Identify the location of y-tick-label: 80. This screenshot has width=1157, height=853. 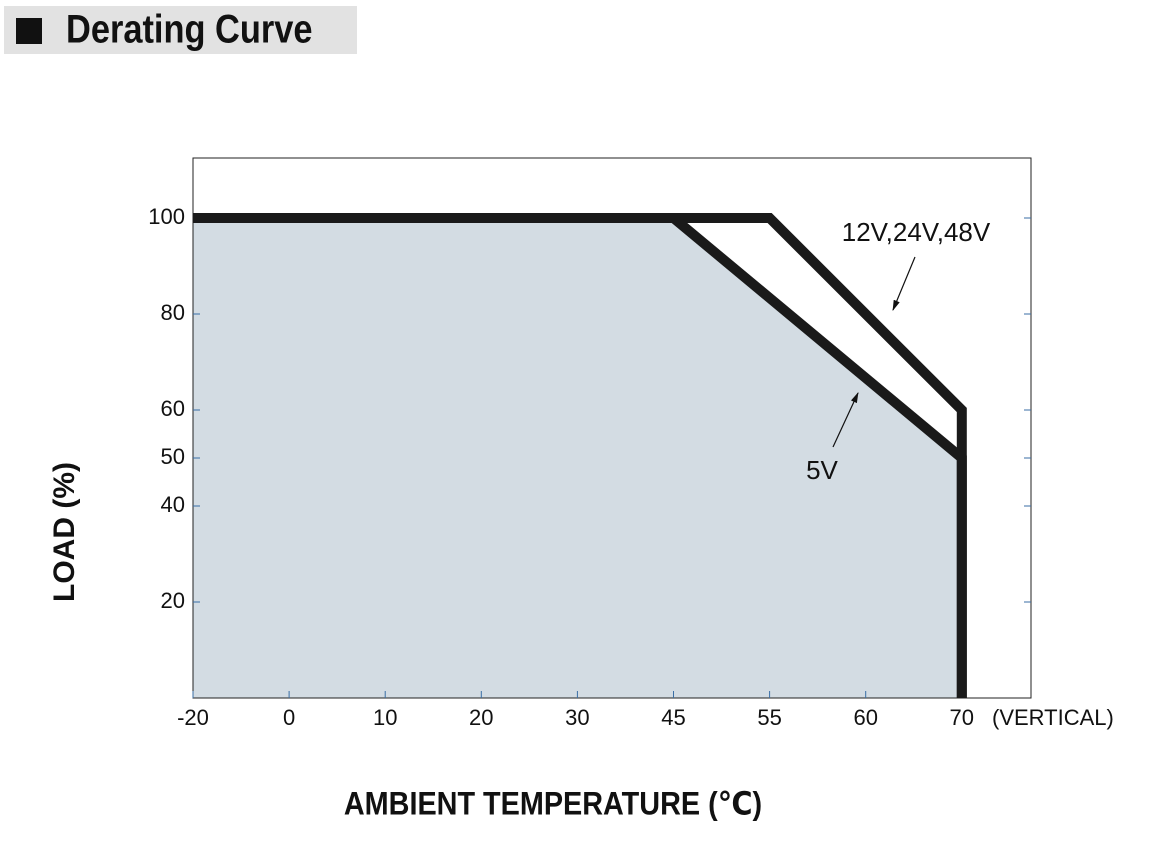
(173, 312).